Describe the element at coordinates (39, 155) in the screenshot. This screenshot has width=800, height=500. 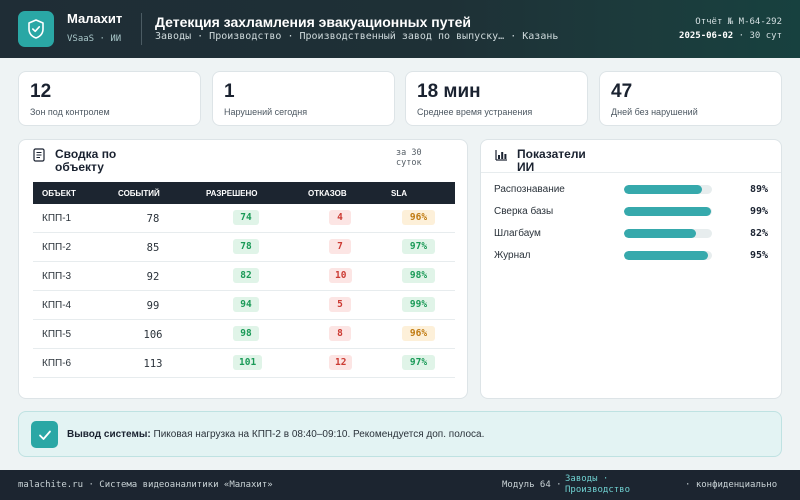
I see `document-icon` at that location.